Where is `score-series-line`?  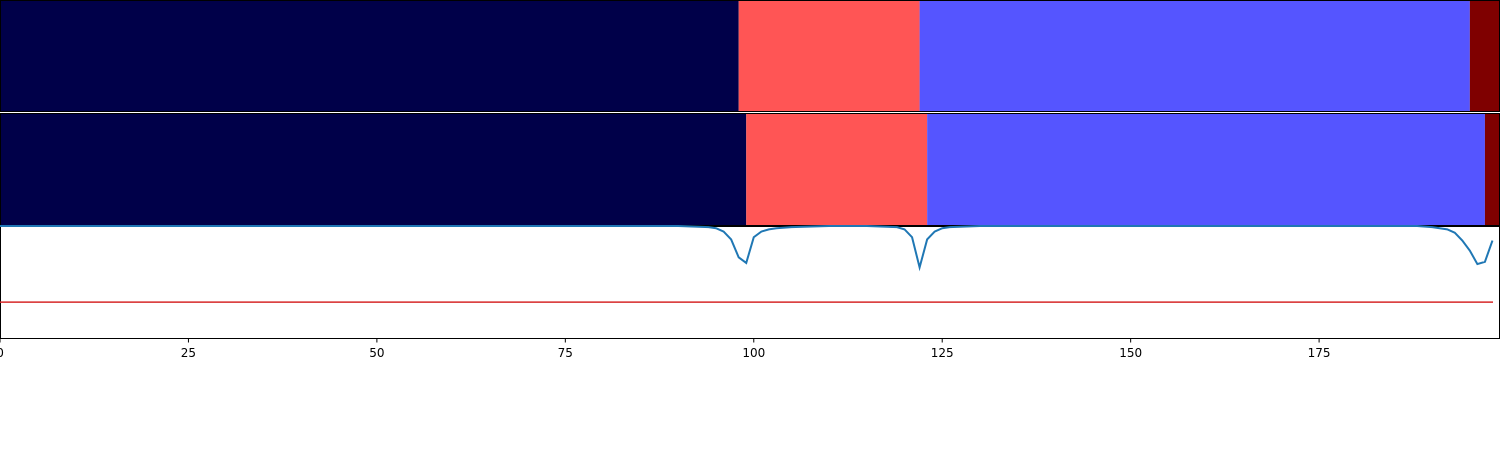
score-series-line is located at coordinates (747, 248).